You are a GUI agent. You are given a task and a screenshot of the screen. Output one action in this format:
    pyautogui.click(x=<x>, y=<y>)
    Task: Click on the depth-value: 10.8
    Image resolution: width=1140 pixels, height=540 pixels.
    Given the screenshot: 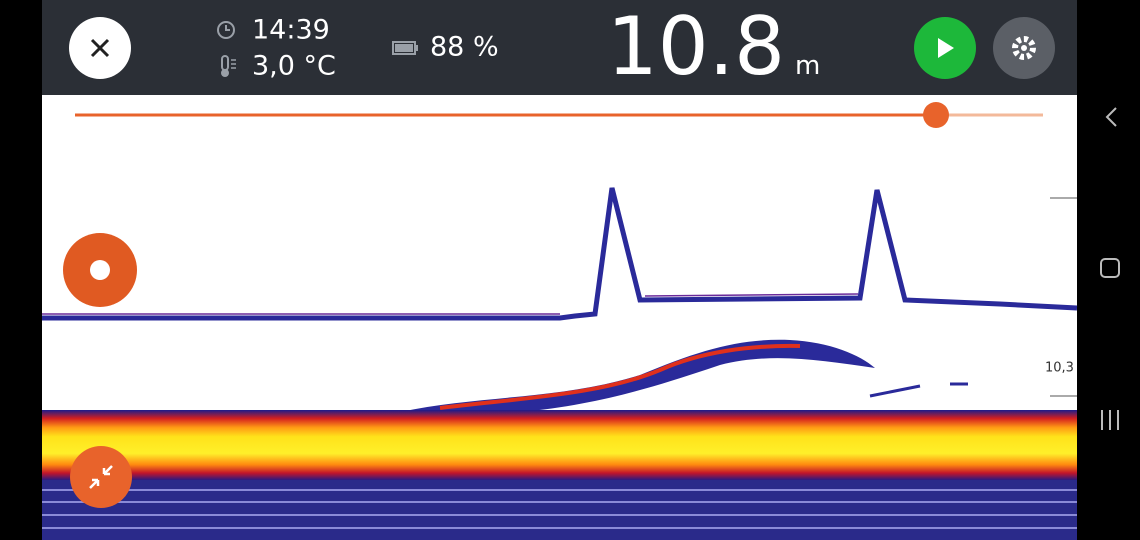 What is the action you would take?
    pyautogui.click(x=696, y=46)
    